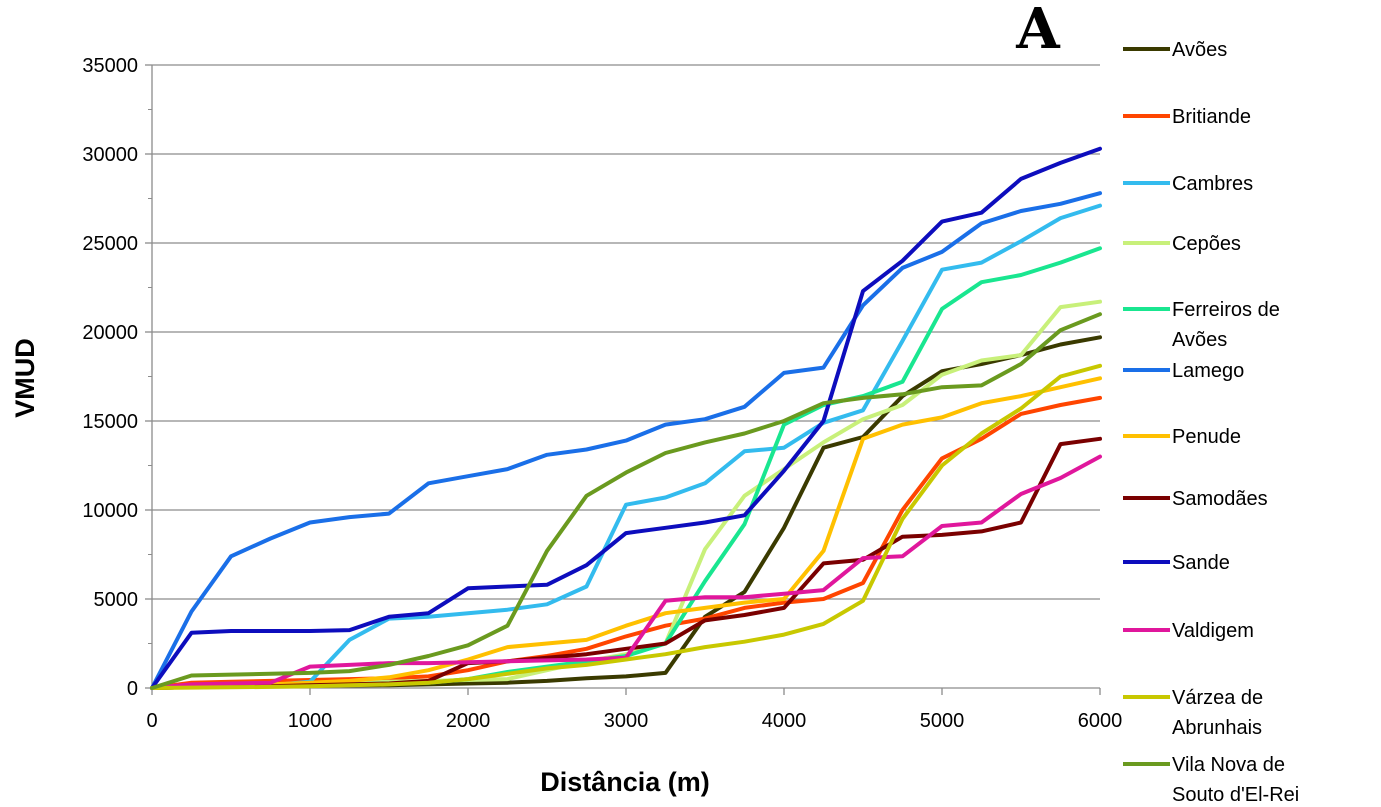 Image resolution: width=1381 pixels, height=807 pixels. What do you see at coordinates (626, 721) in the screenshot?
I see `x-tick-label: 3000` at bounding box center [626, 721].